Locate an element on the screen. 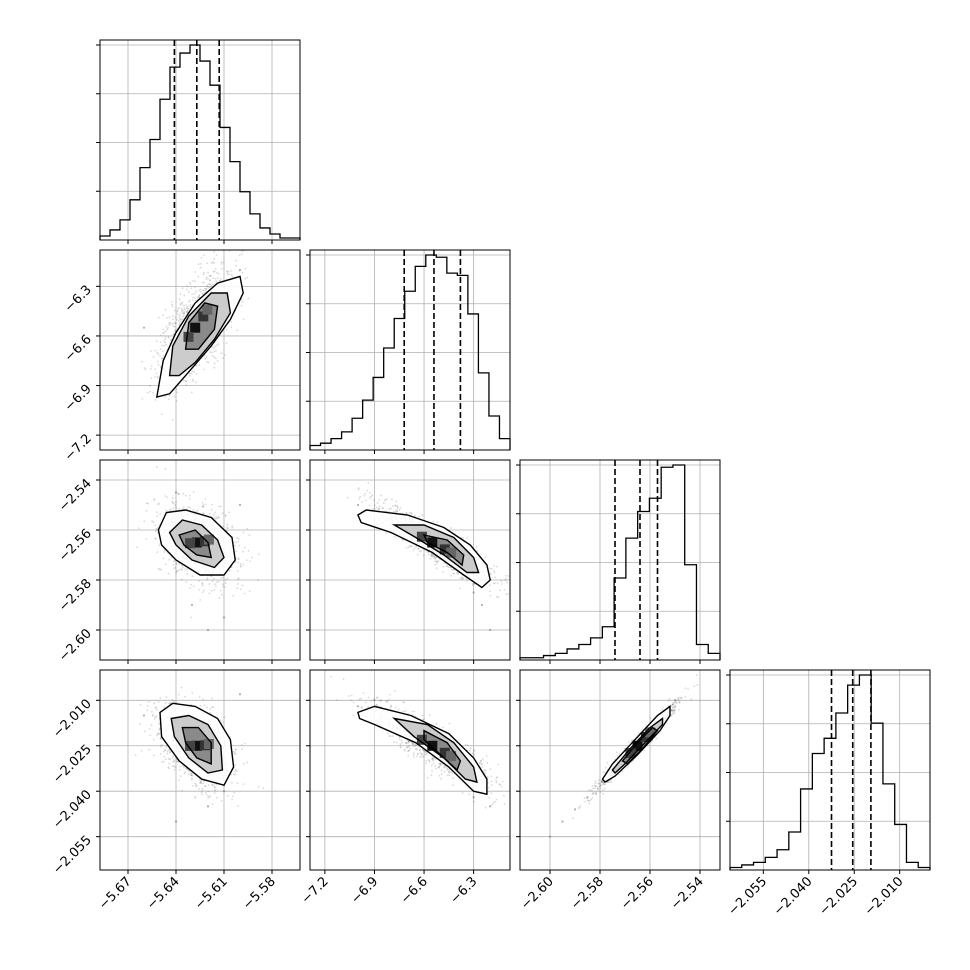 The width and height of the screenshot is (970, 970). panel-content is located at coordinates (195, 335).